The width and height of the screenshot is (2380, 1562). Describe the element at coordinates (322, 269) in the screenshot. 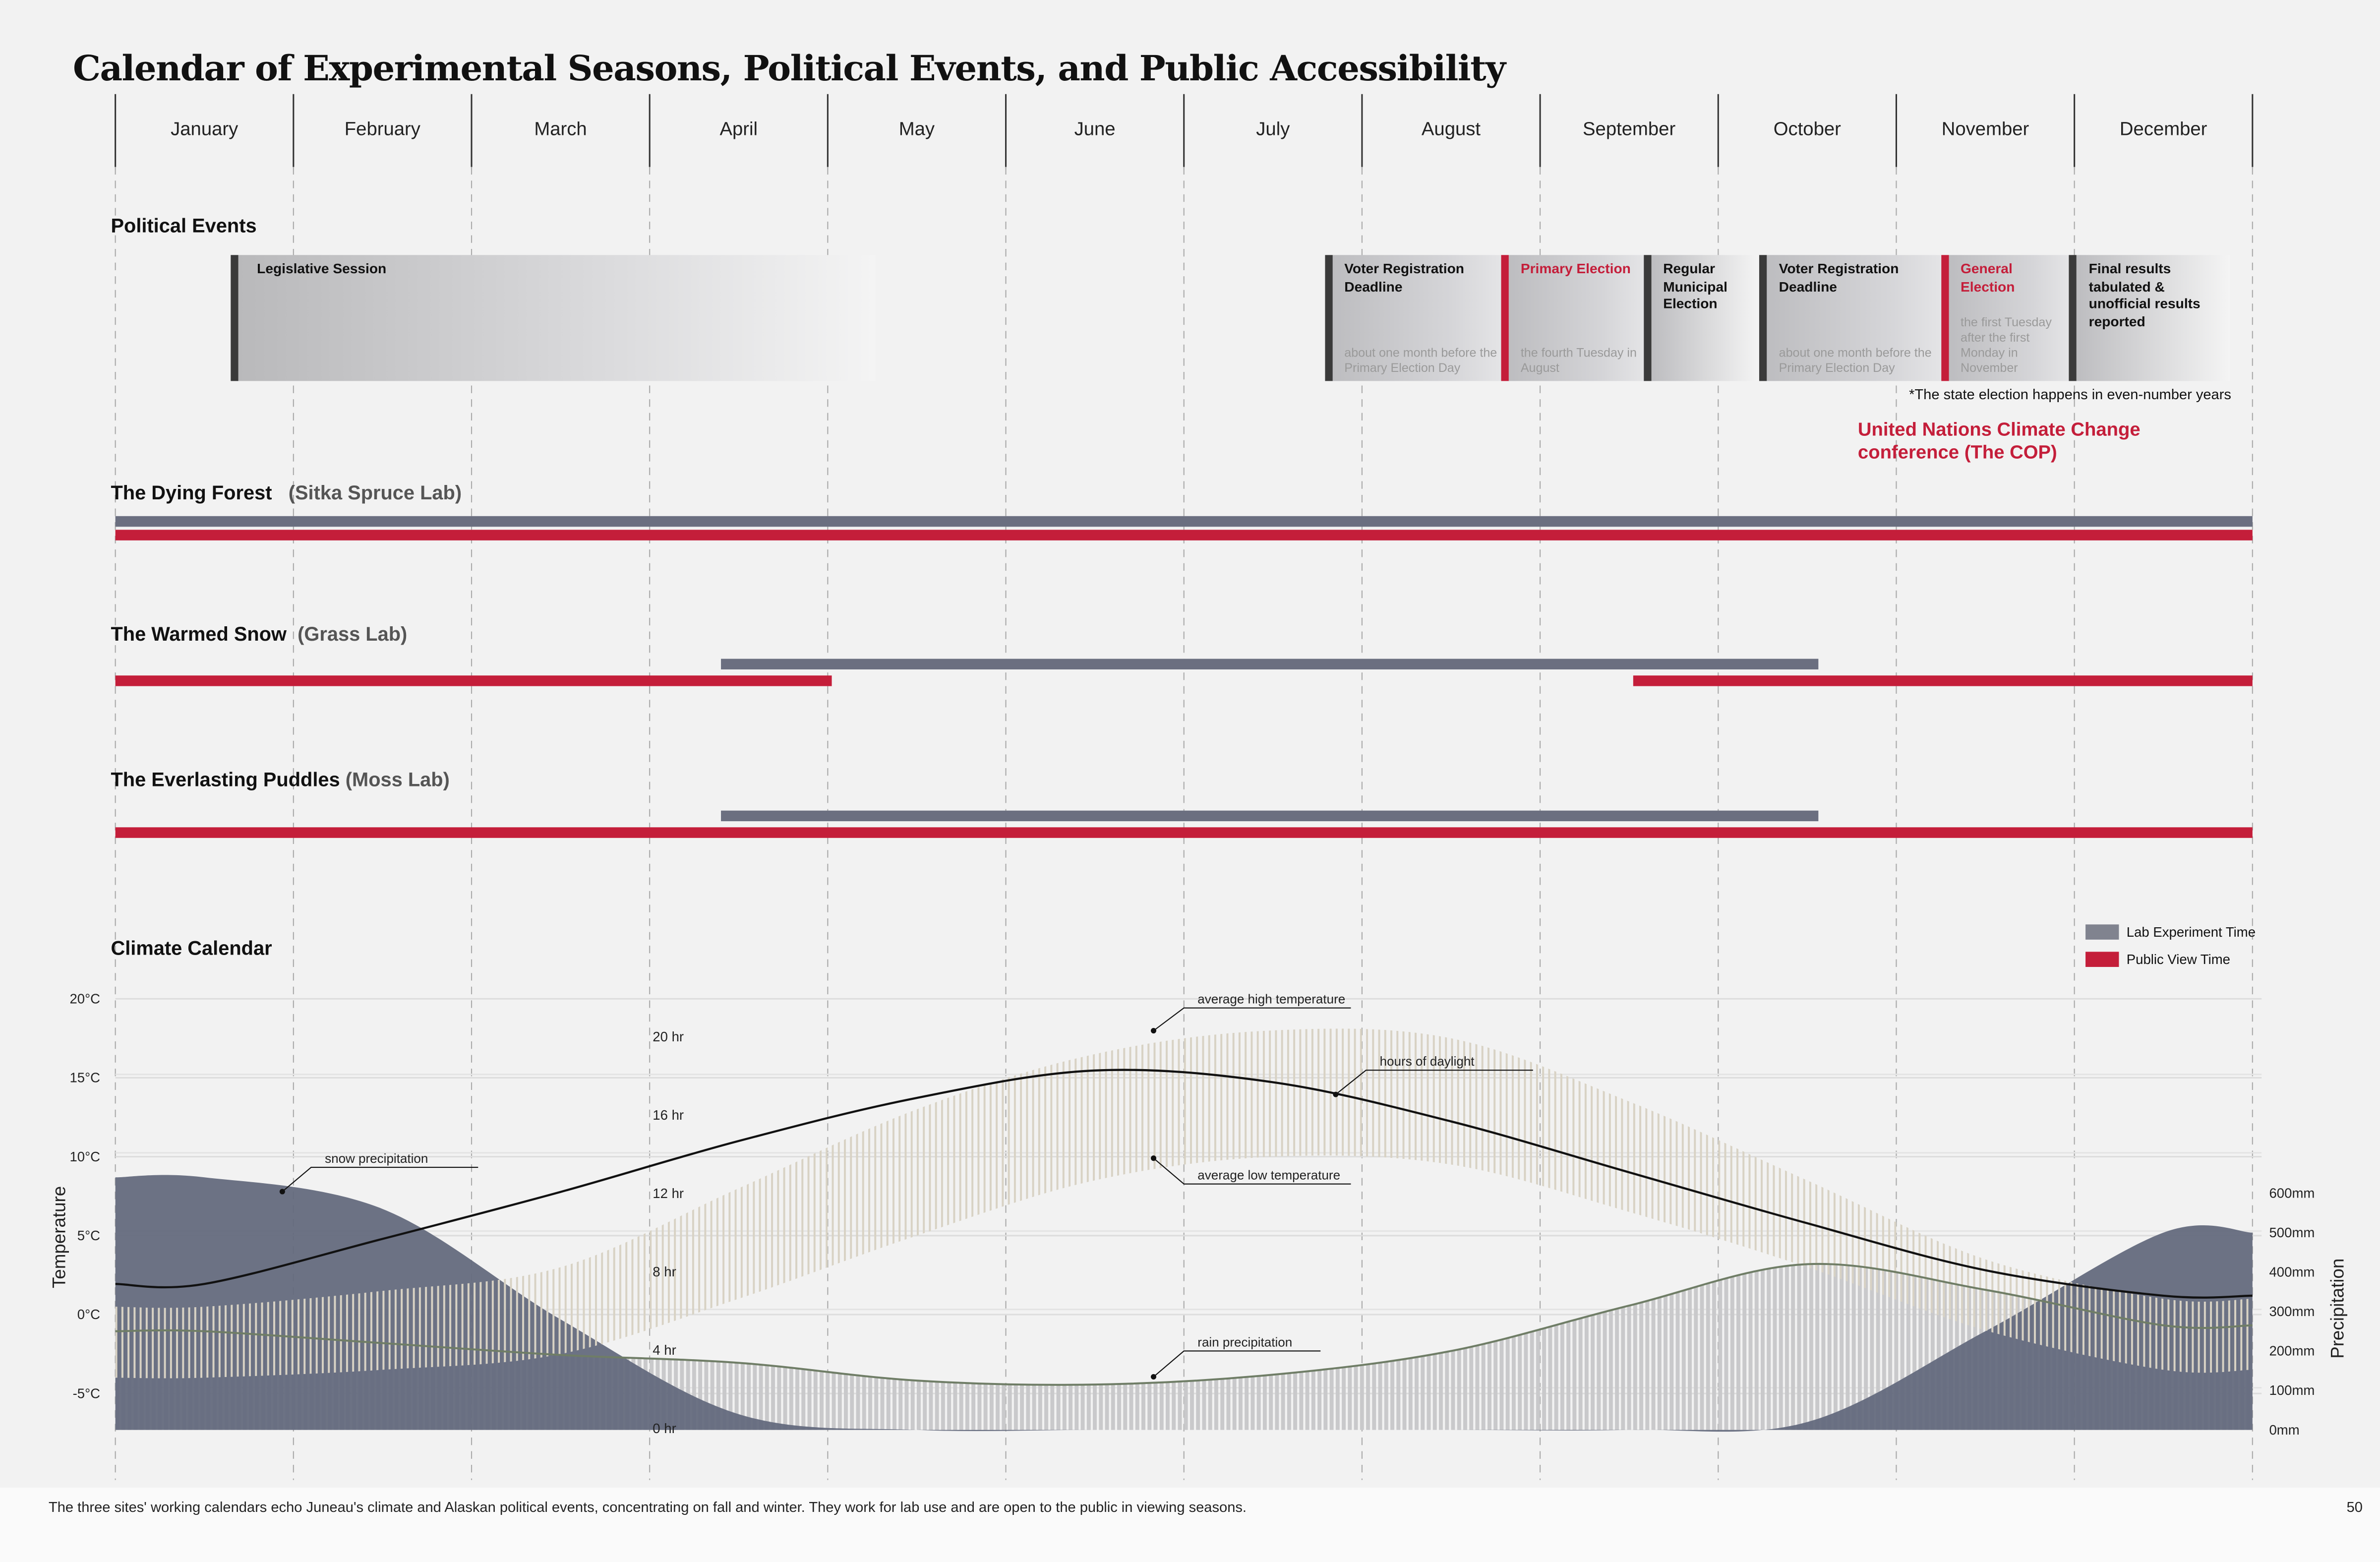

I see `legislative-session-label: Legislative Session` at that location.